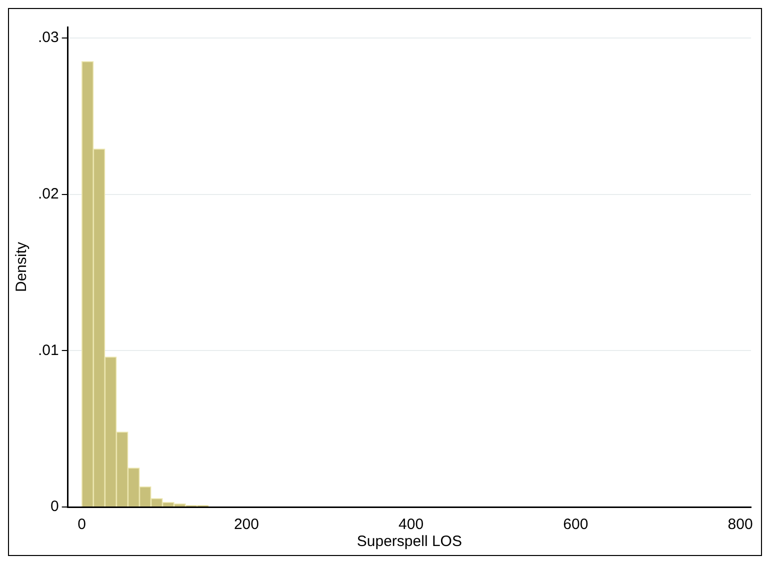 Image resolution: width=770 pixels, height=564 pixels. What do you see at coordinates (740, 525) in the screenshot?
I see `x-tick-label: 800` at bounding box center [740, 525].